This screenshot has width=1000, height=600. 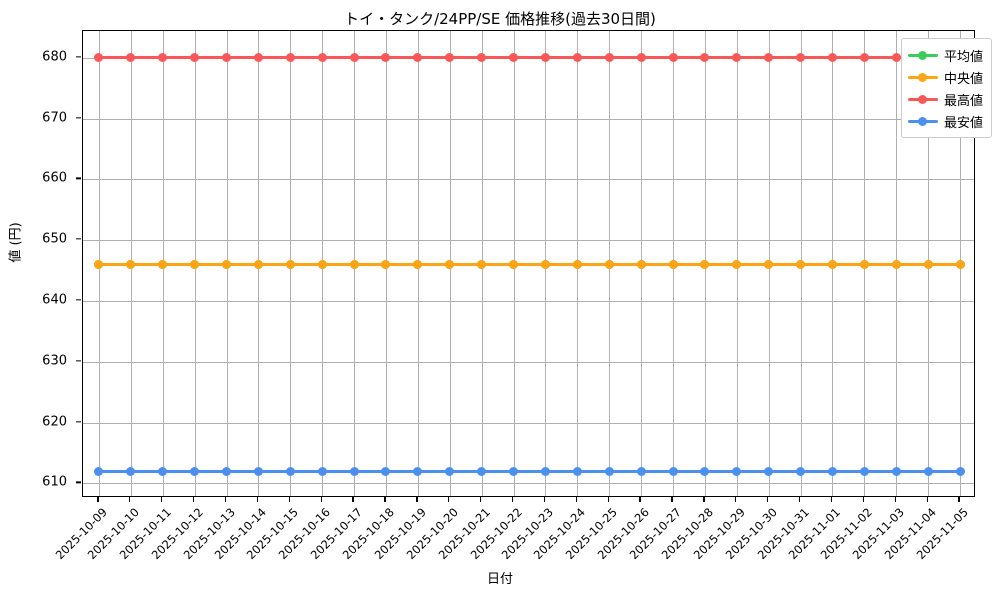 I want to click on chart-legend: 平均値 中央値 最高値 最安値, so click(x=946, y=88).